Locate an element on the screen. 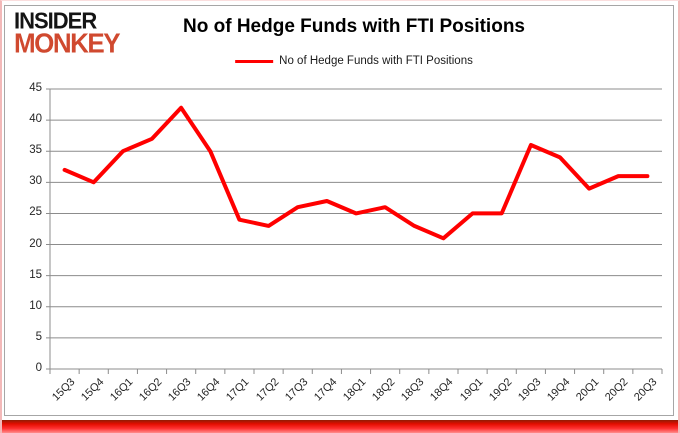 Image resolution: width=680 pixels, height=433 pixels. bottom-red-bar is located at coordinates (340, 426).